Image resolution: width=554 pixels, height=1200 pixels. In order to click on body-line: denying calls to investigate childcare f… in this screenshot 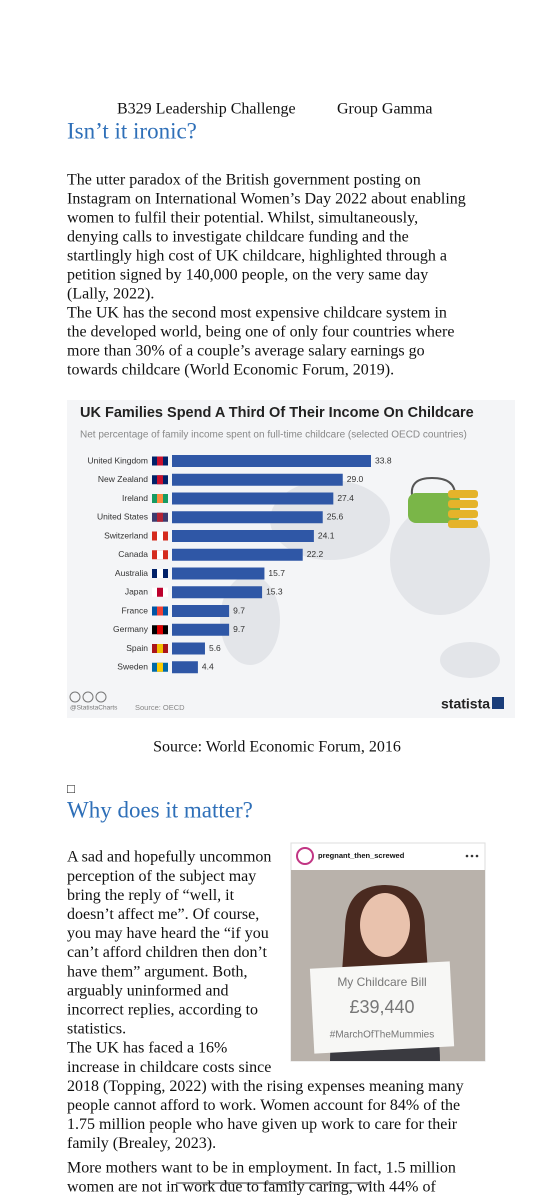, I will do `click(238, 237)`.